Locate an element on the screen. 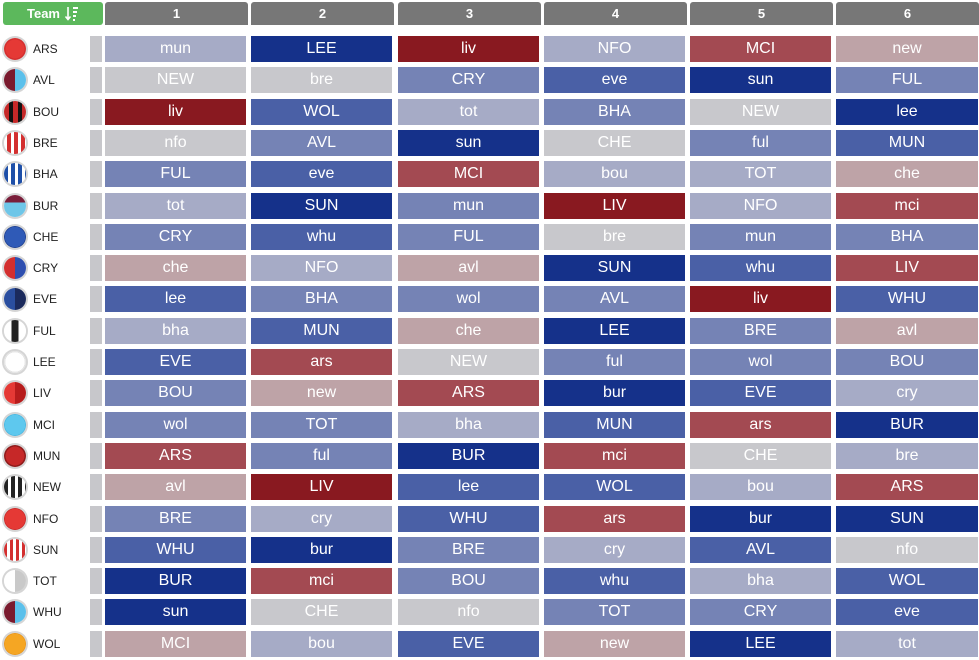  fixture-cell: BRE is located at coordinates (468, 549).